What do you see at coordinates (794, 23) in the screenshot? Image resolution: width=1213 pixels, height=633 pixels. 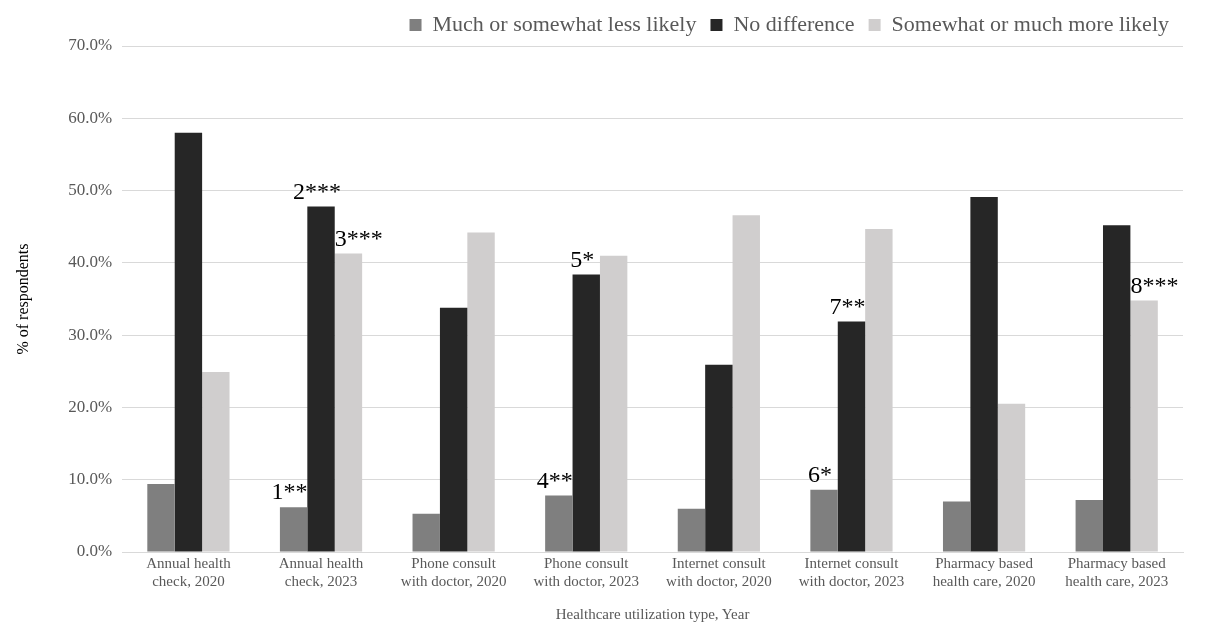 I see `legend-label: No difference` at bounding box center [794, 23].